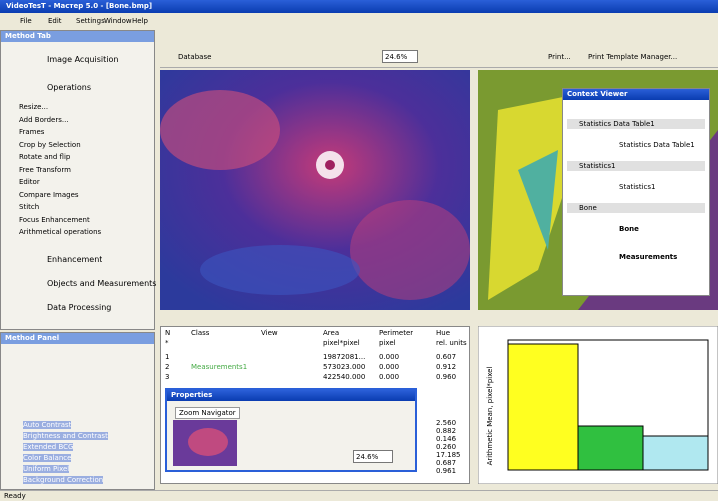  What do you see at coordinates (446, 423) in the screenshot?
I see `table-cell: 2.560` at bounding box center [446, 423].